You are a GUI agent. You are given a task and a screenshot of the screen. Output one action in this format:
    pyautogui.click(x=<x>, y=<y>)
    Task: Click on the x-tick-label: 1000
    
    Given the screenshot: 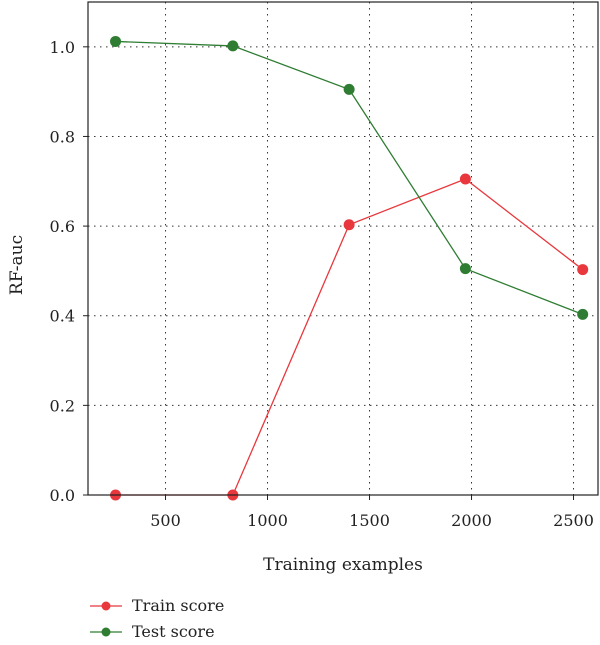 What is the action you would take?
    pyautogui.click(x=267, y=520)
    